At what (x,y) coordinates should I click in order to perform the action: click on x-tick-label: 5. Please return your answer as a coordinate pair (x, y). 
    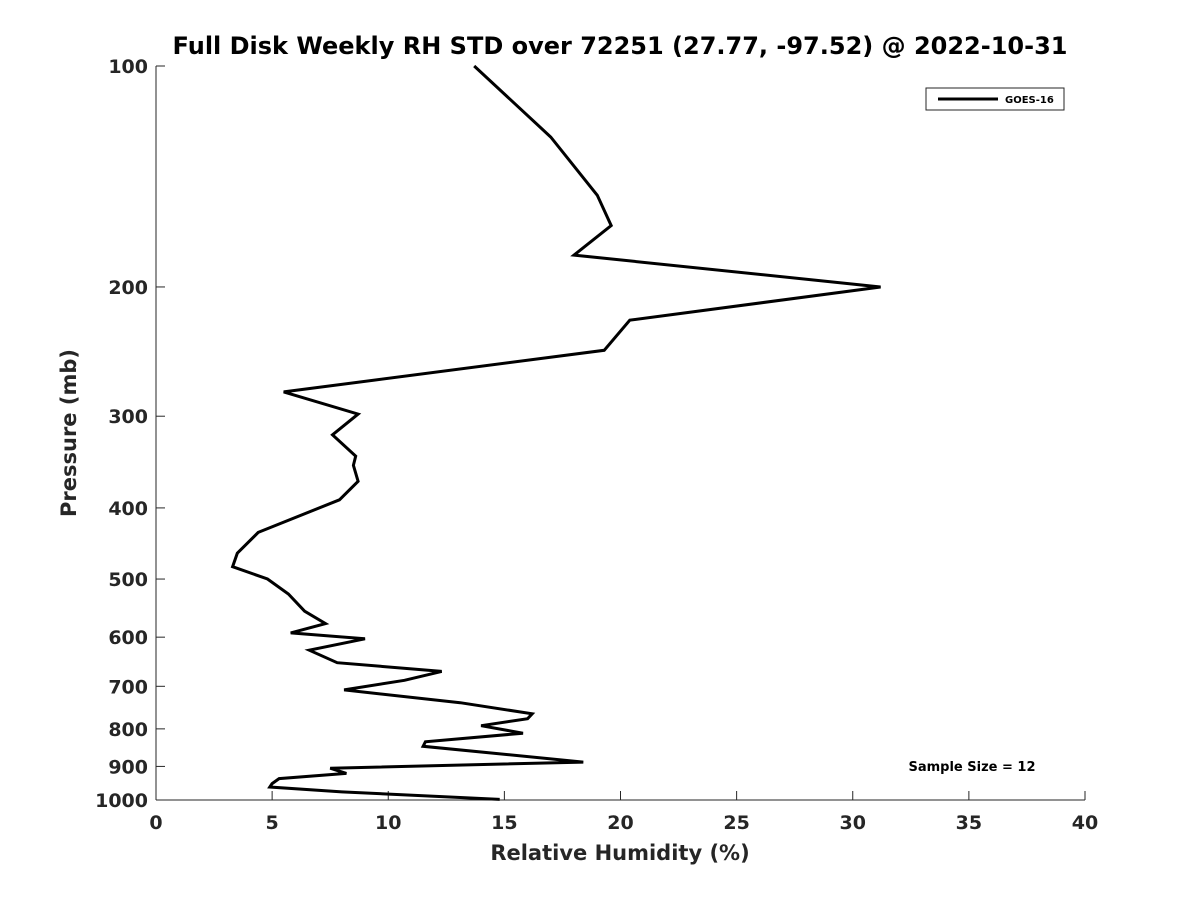
    Looking at the image, I should click on (272, 823).